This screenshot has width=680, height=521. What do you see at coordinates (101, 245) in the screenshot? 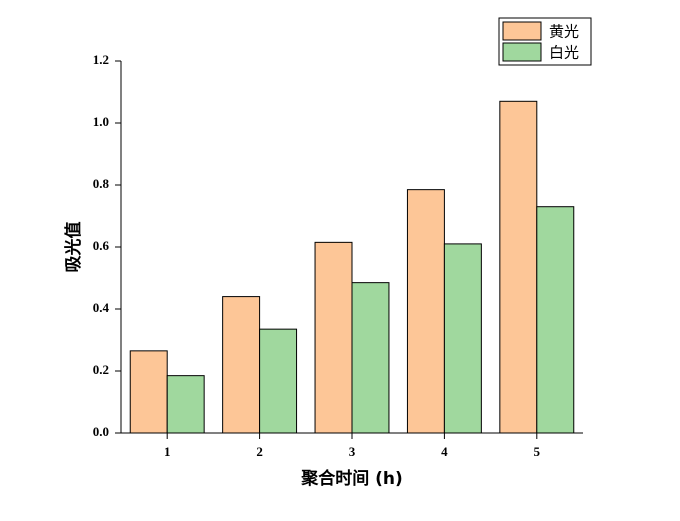
I see `y-tick-label: 0.6` at bounding box center [101, 245].